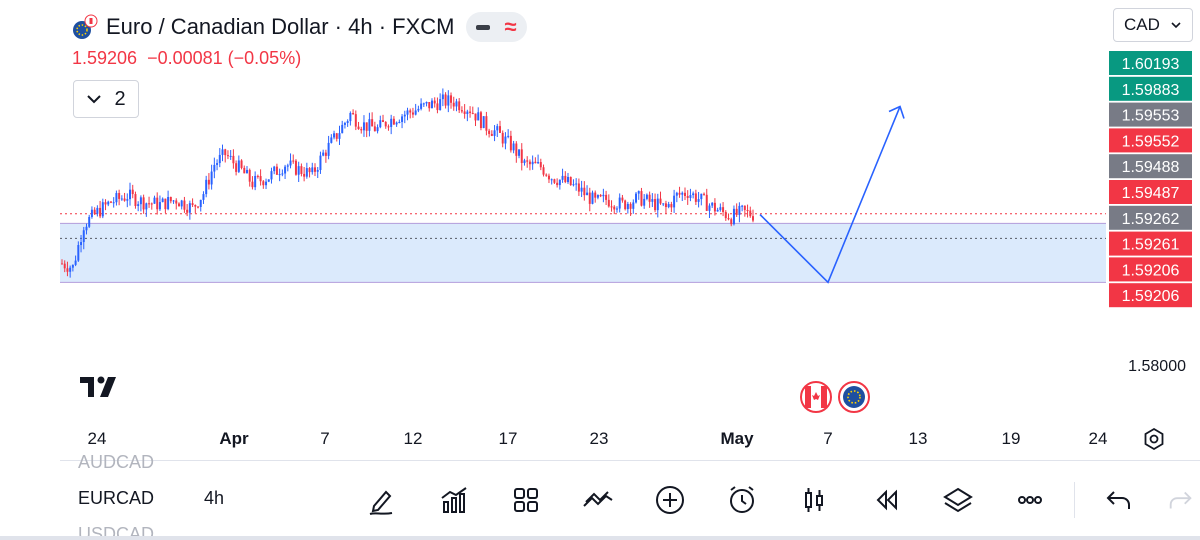  What do you see at coordinates (1151, 90) in the screenshot?
I see `price-label-text: 1.59883` at bounding box center [1151, 90].